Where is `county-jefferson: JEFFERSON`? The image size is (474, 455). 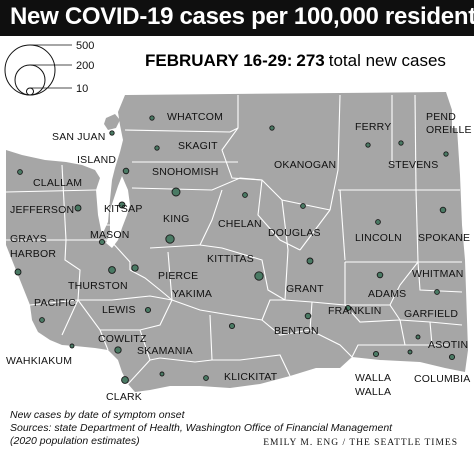 county-jefferson: JEFFERSON is located at coordinates (42, 210).